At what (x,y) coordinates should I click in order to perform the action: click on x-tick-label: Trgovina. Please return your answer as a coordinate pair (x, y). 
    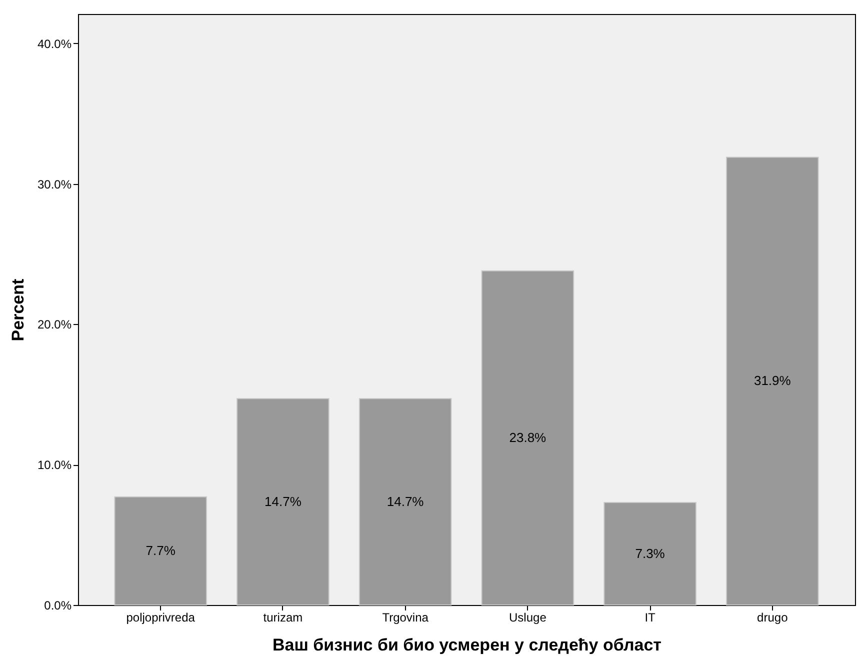
    Looking at the image, I should click on (405, 617).